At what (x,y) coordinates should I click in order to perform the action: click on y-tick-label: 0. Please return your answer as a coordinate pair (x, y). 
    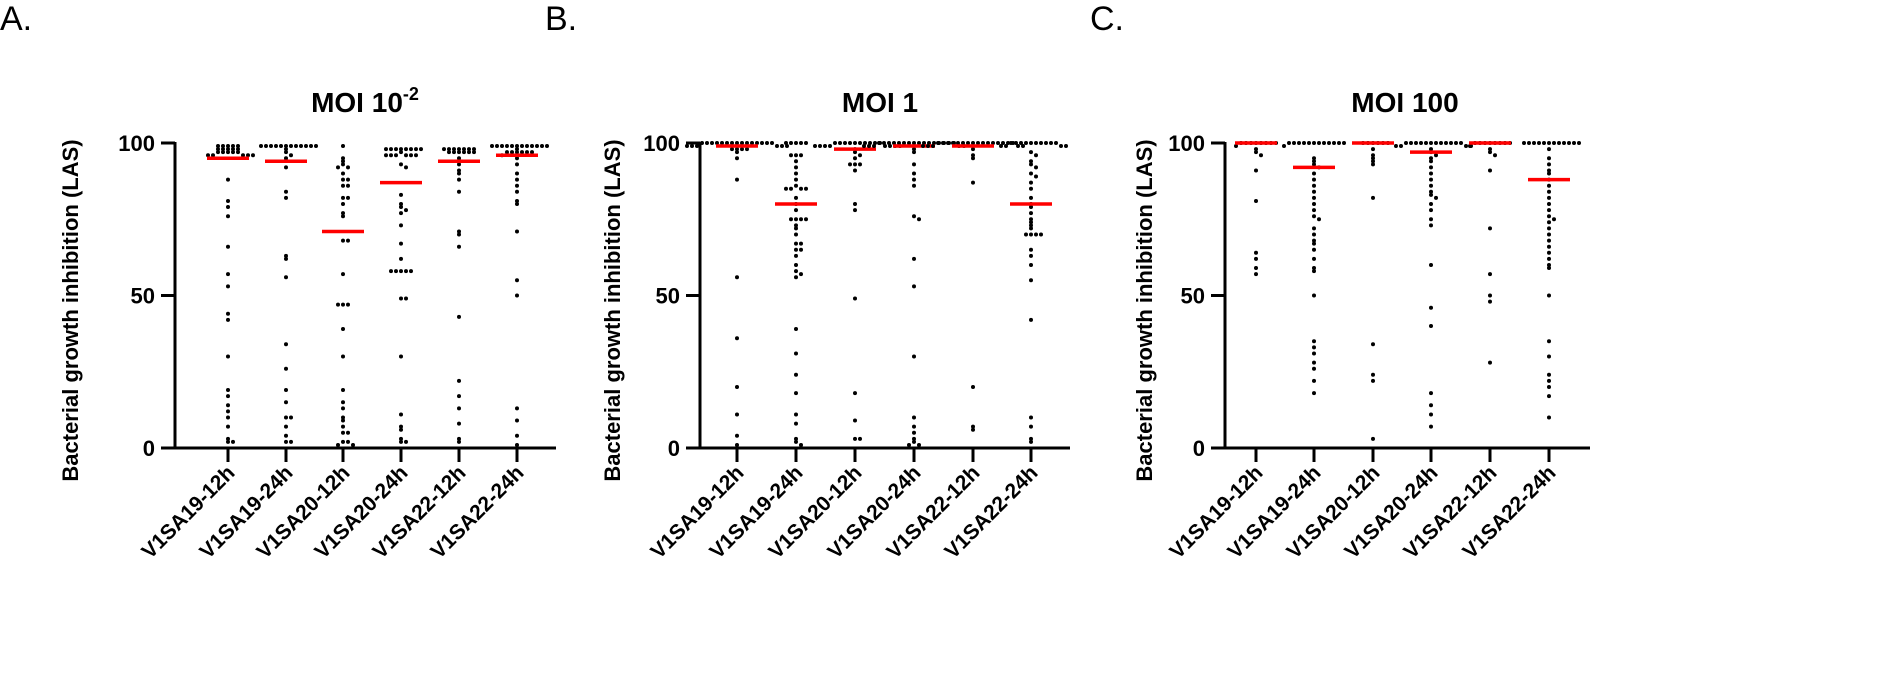
    Looking at the image, I should click on (149, 448).